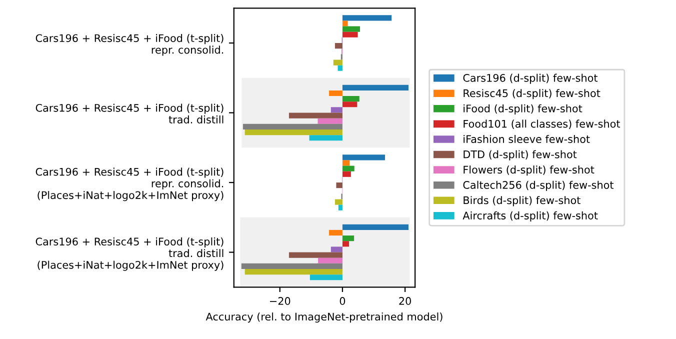  I want to click on legend-label: Food101 (all classes) few-shot, so click(542, 124).